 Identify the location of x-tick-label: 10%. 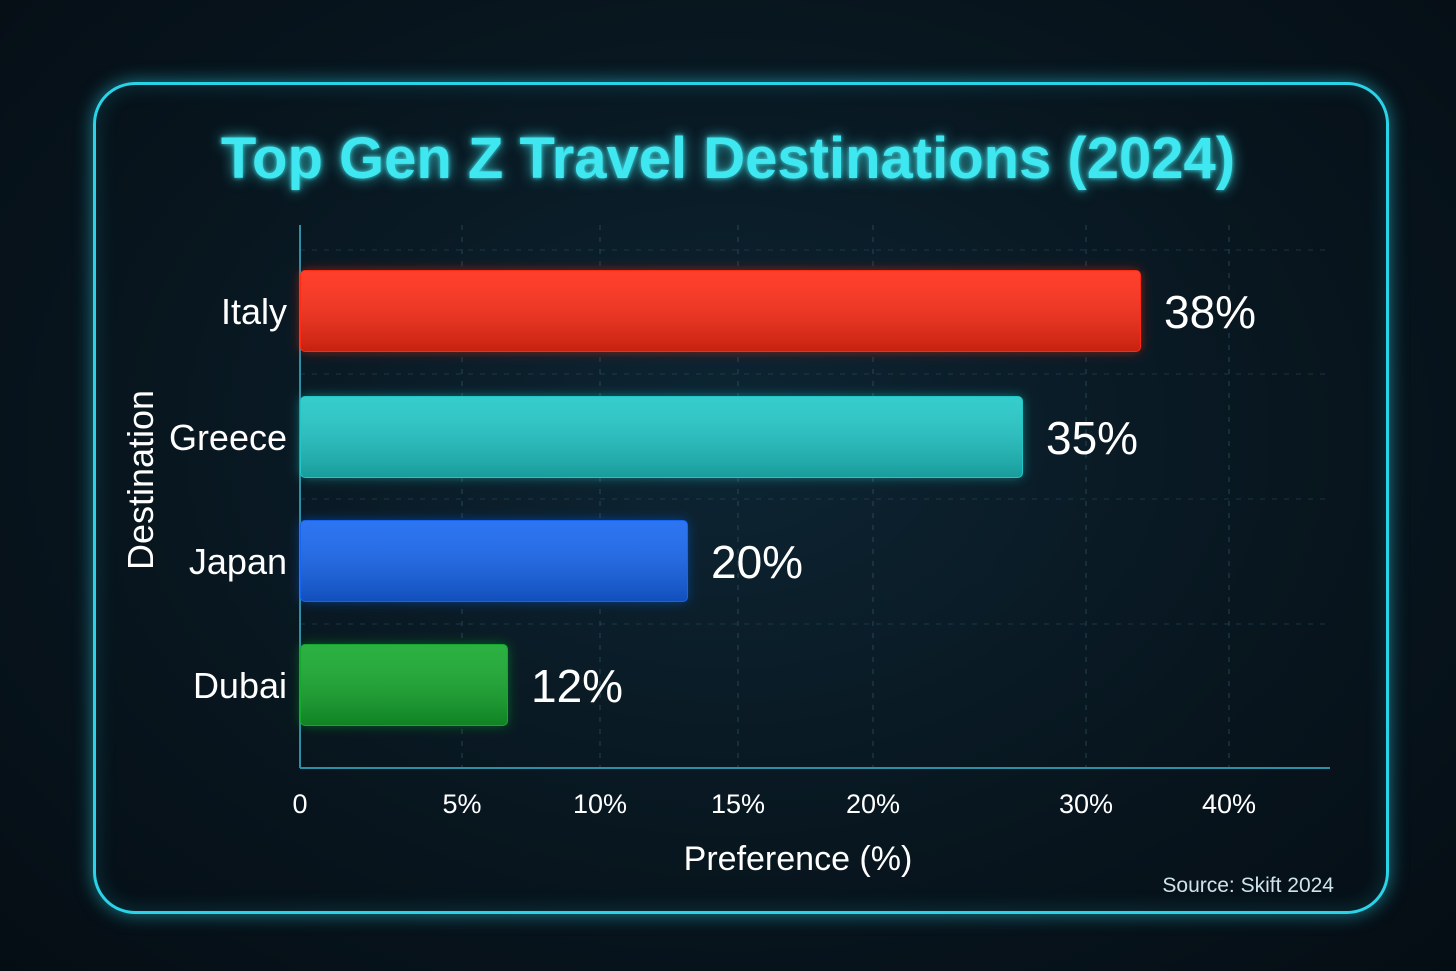
(600, 804).